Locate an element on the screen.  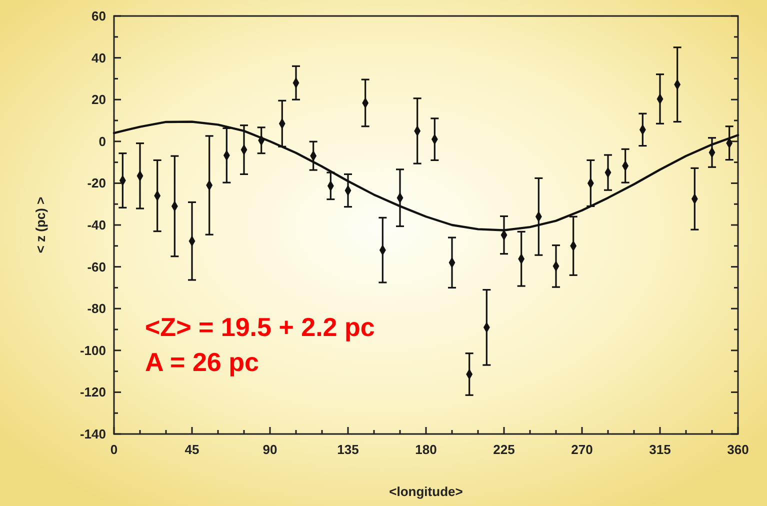
y-tick-label: 0 is located at coordinates (102, 141).